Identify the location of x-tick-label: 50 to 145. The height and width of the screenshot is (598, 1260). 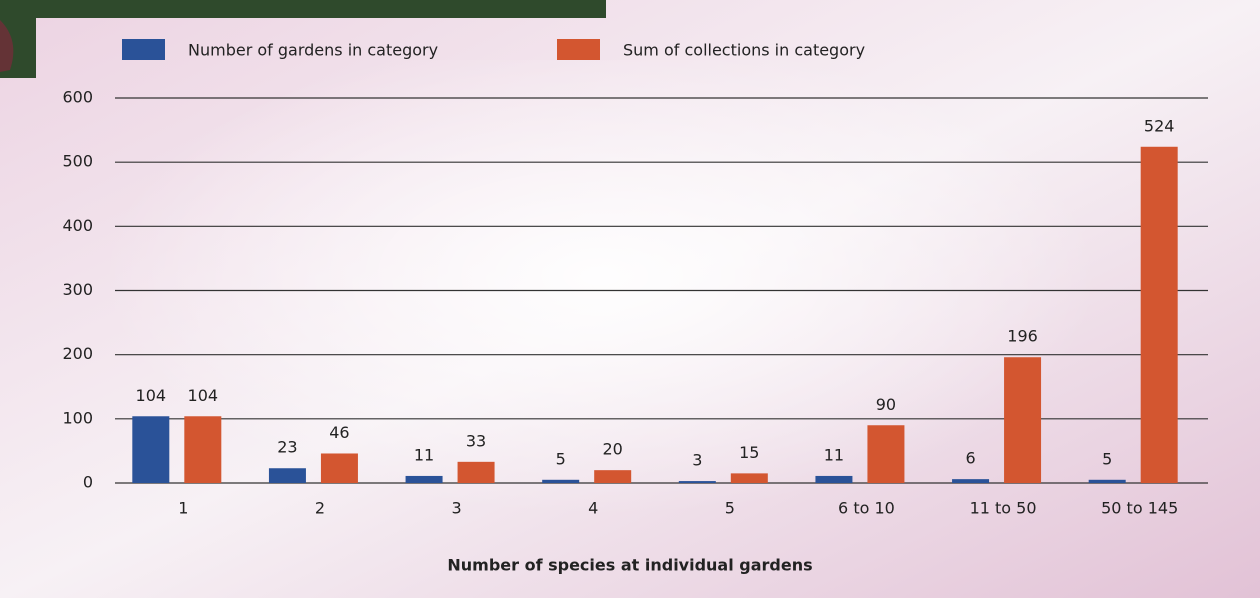
(1139, 508).